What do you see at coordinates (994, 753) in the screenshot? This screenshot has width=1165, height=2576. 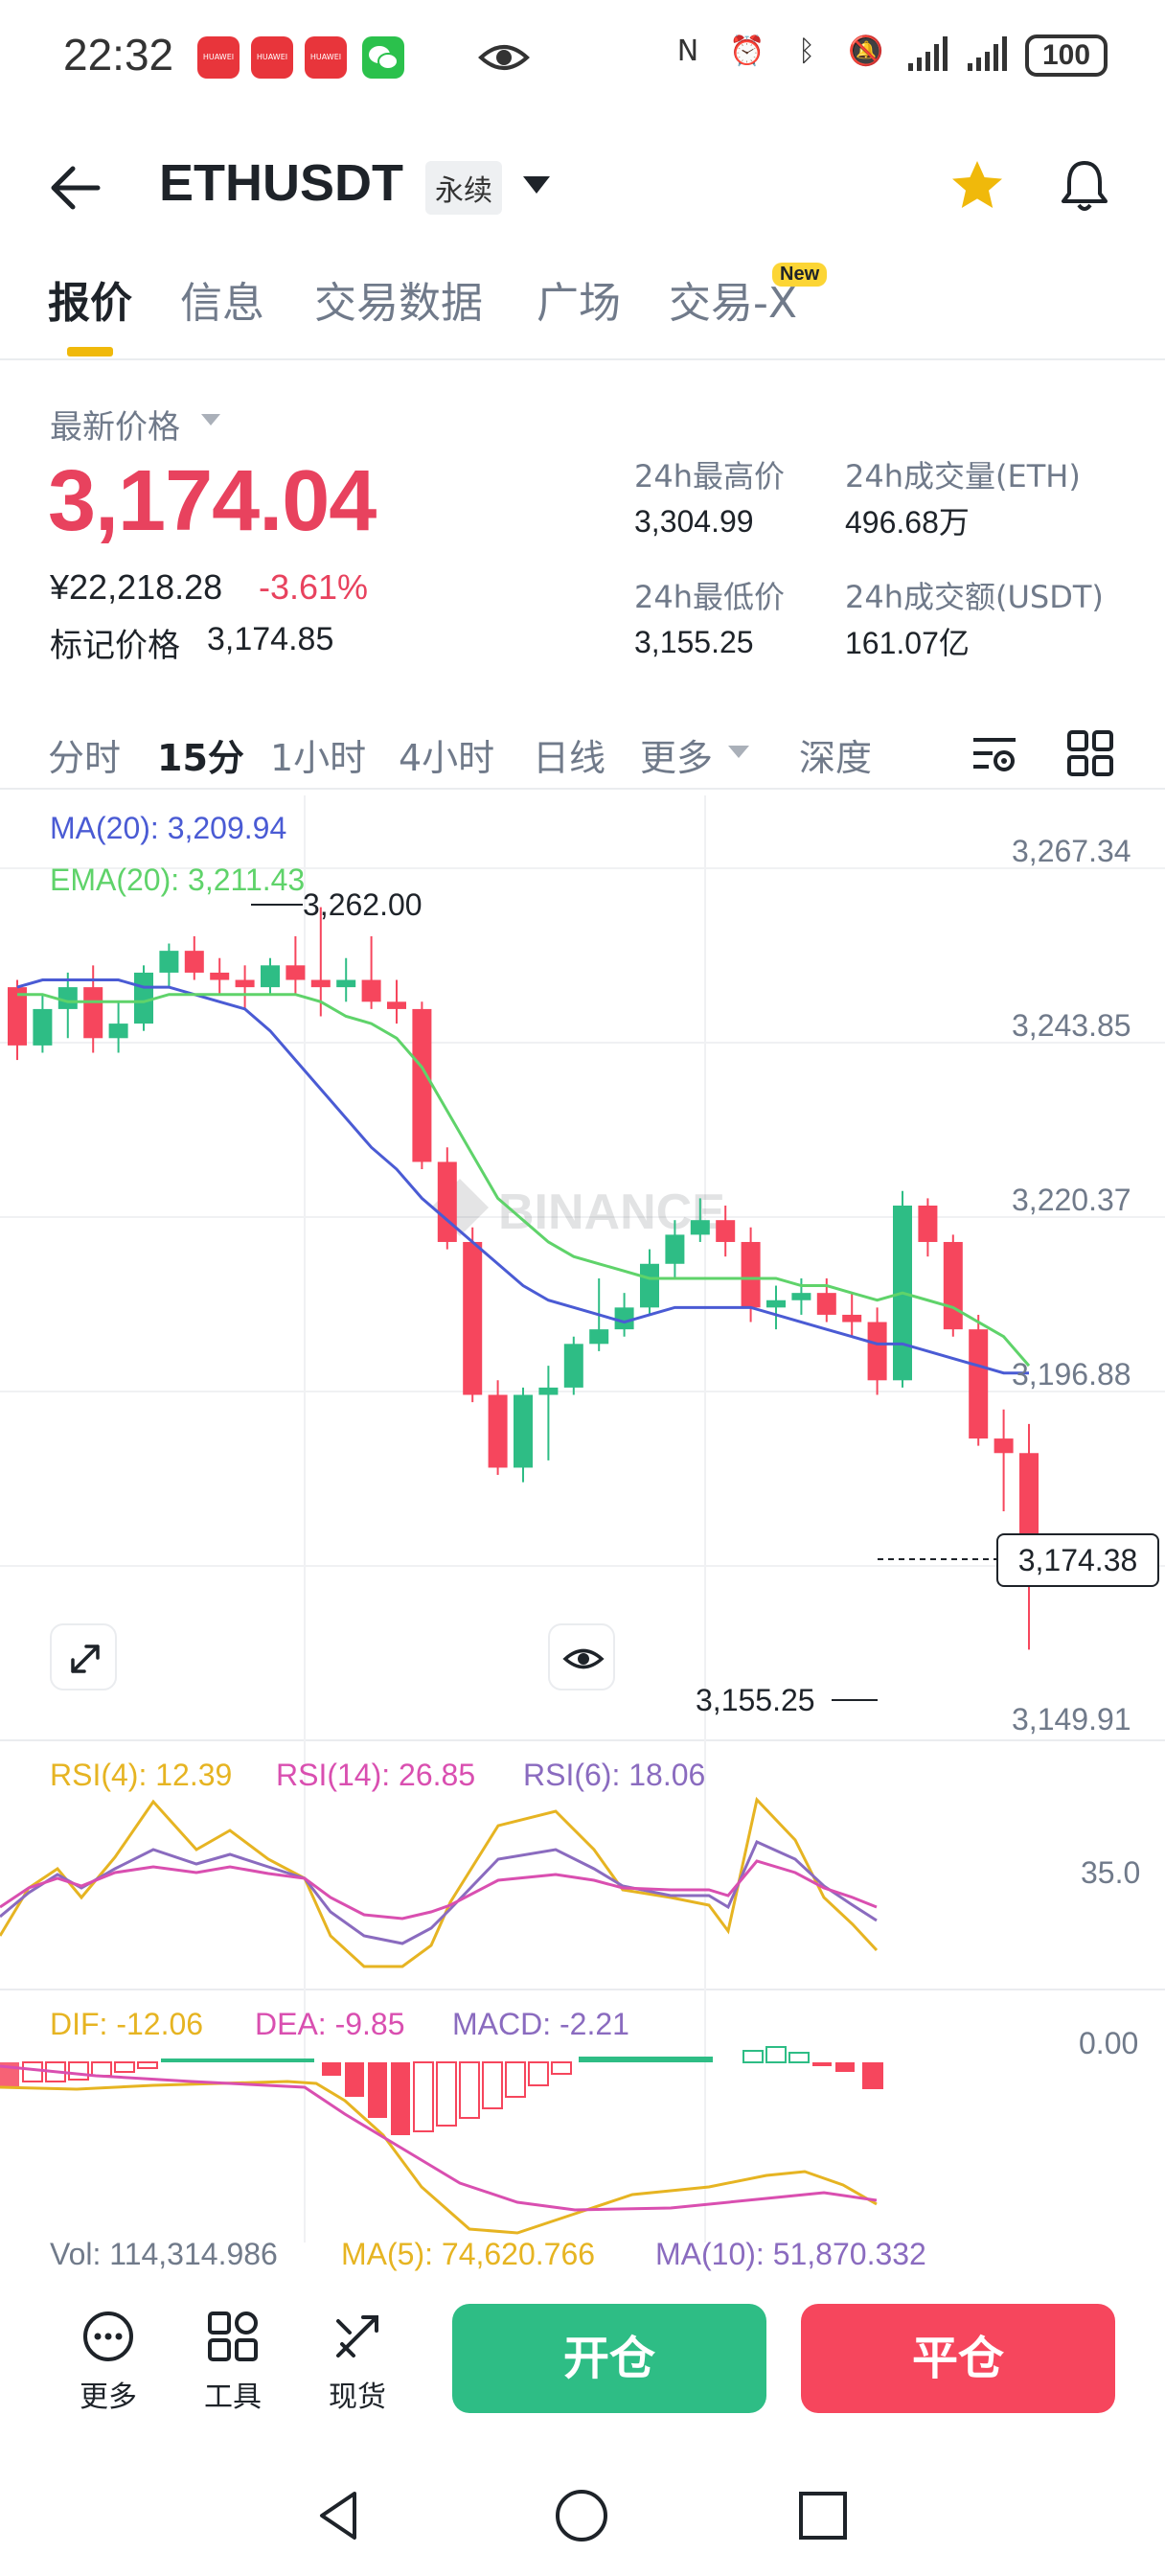 I see `indicator-settings-icon` at bounding box center [994, 753].